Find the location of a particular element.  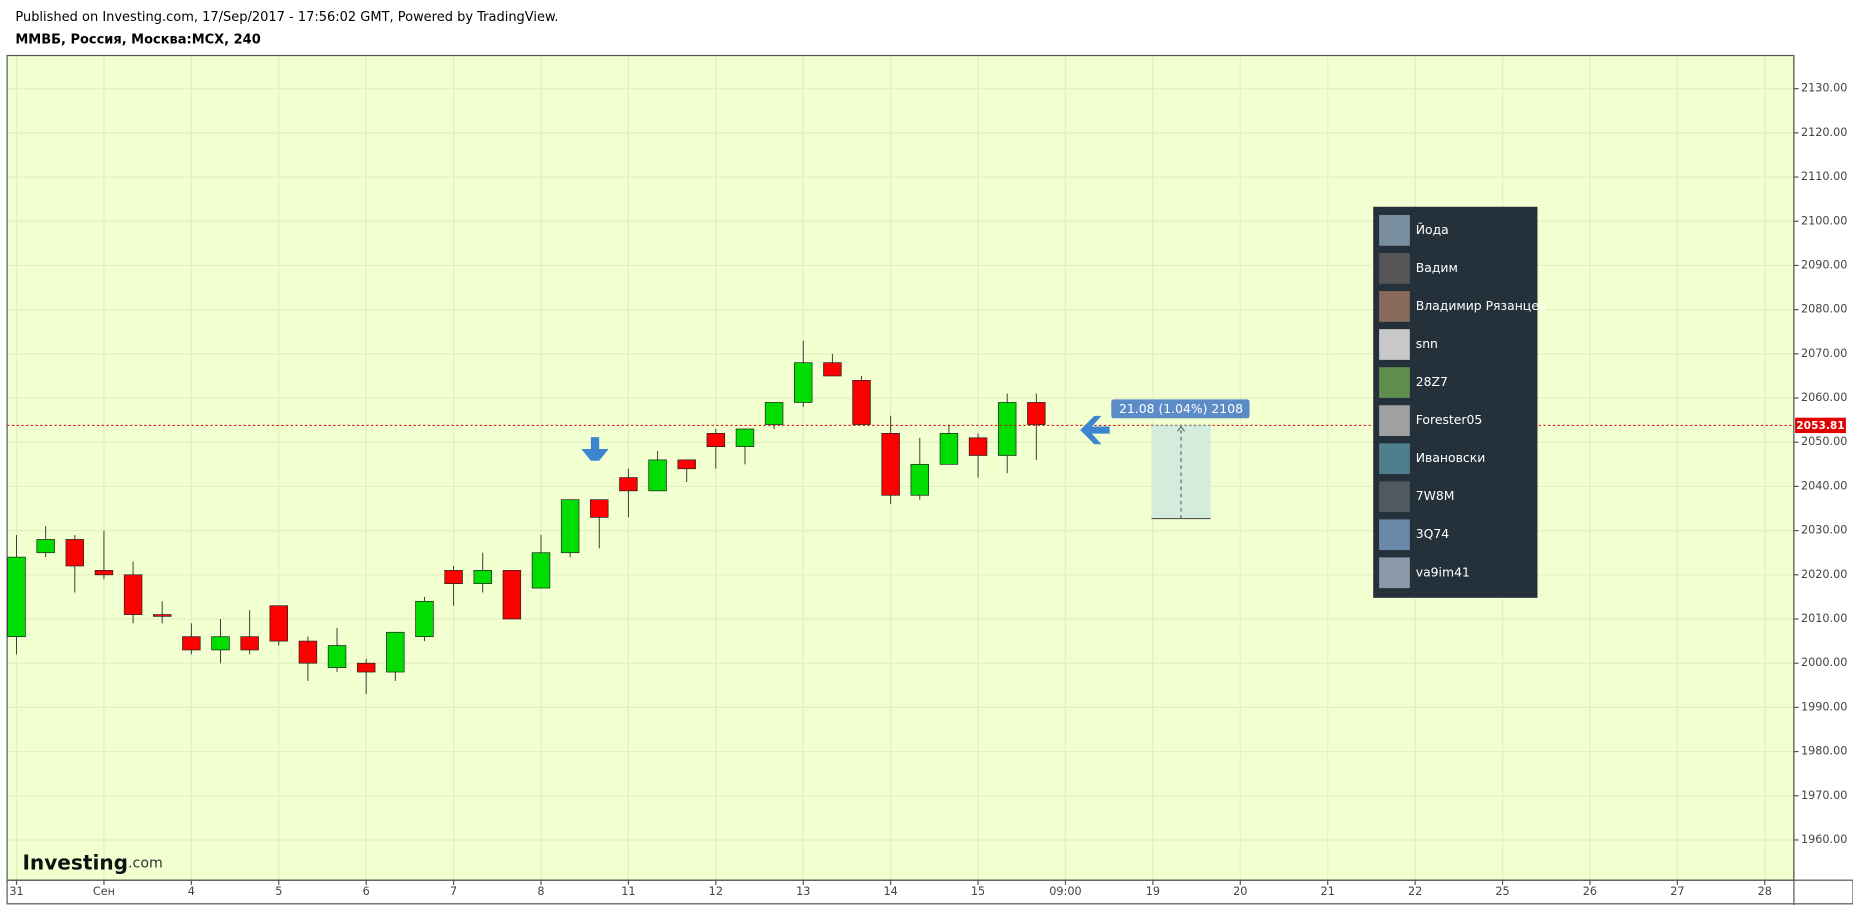

user-name: va9im41 is located at coordinates (1443, 571).